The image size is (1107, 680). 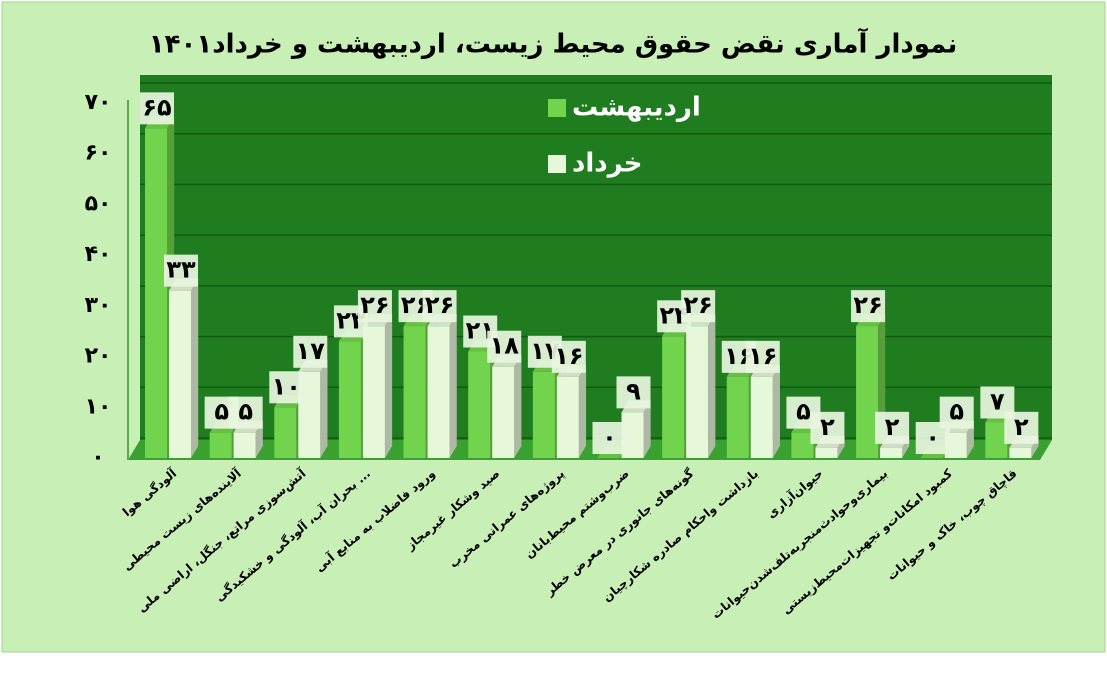 What do you see at coordinates (98, 254) in the screenshot?
I see `y-tick-label: ۴۰` at bounding box center [98, 254].